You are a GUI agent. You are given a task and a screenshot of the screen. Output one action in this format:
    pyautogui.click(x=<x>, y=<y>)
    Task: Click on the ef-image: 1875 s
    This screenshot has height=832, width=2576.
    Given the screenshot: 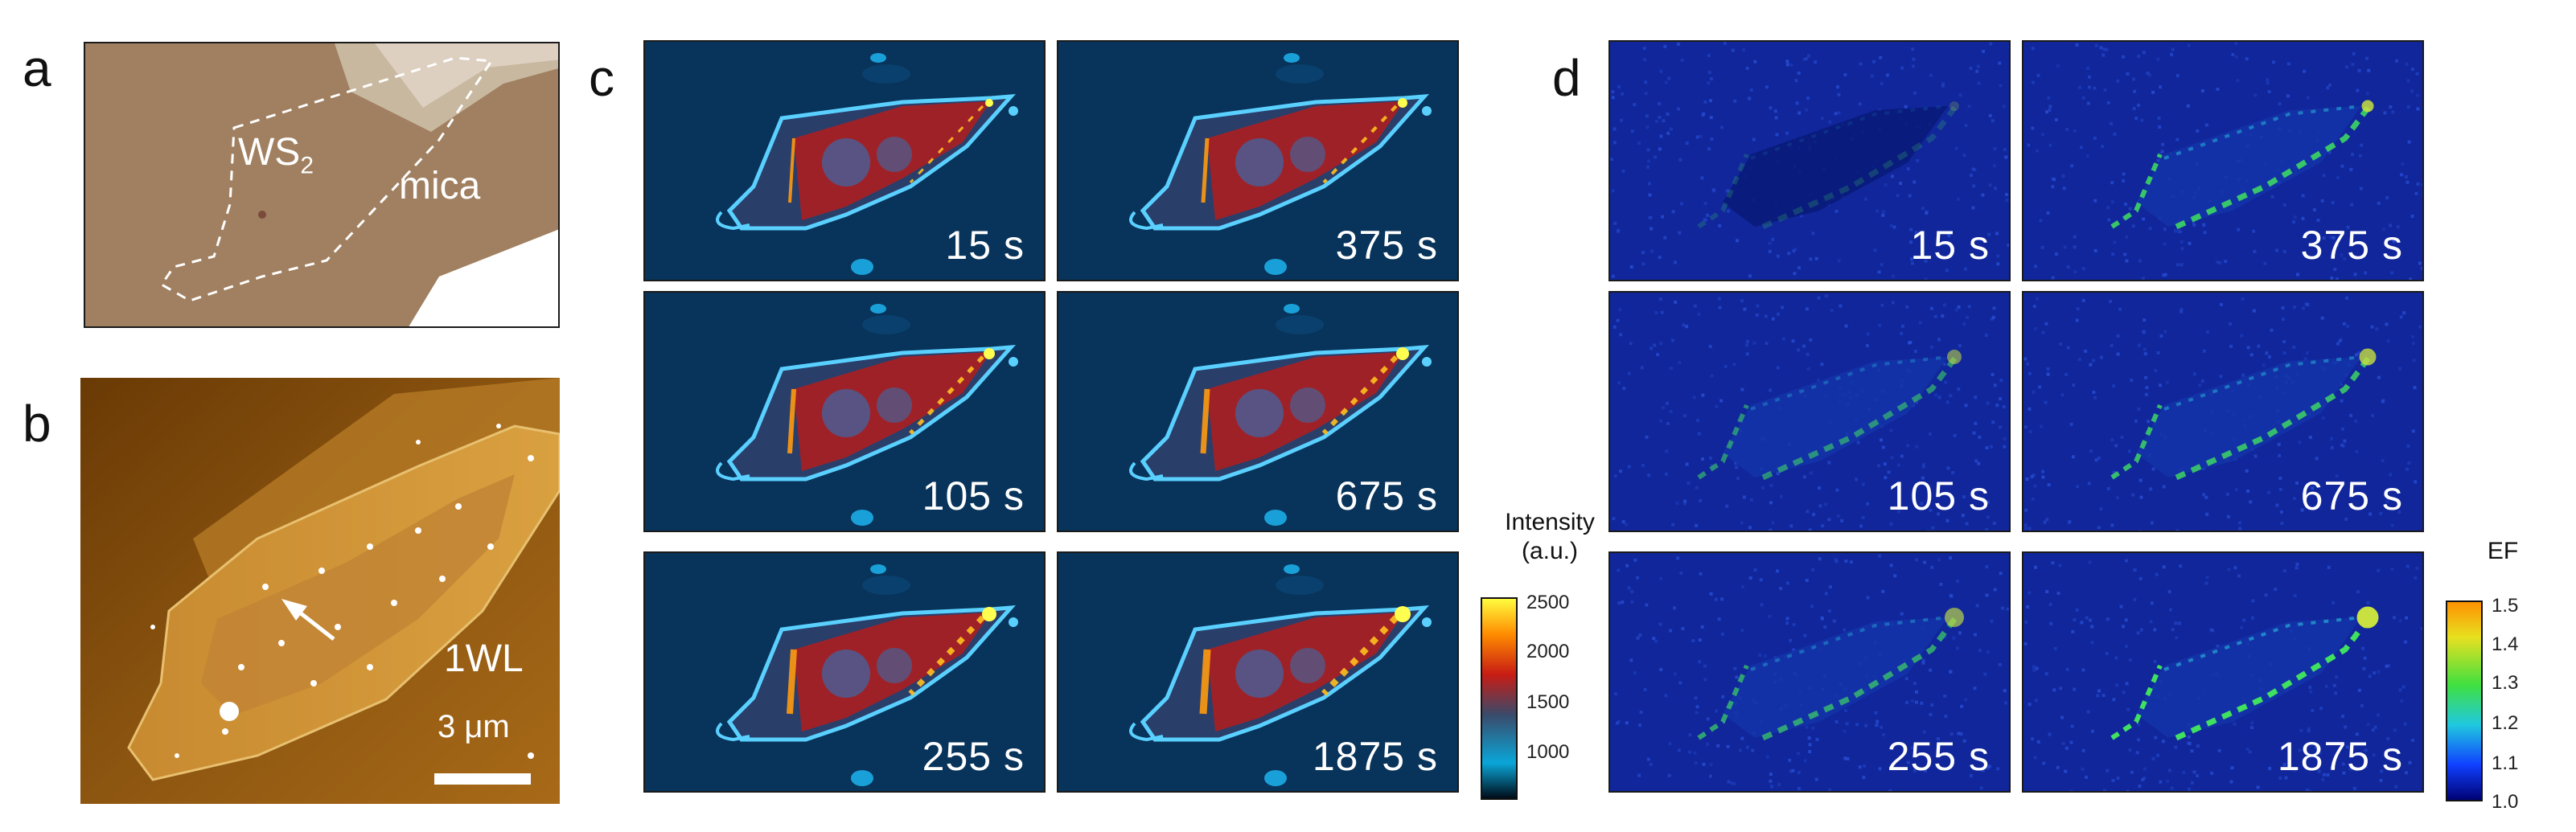 What is the action you would take?
    pyautogui.click(x=2223, y=672)
    